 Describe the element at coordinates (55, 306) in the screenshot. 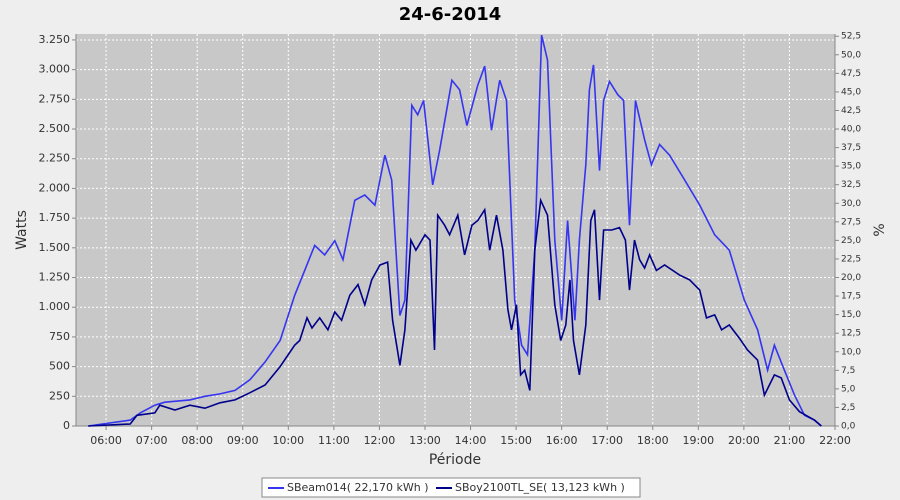

I see `y-tick-label: 1.000` at that location.